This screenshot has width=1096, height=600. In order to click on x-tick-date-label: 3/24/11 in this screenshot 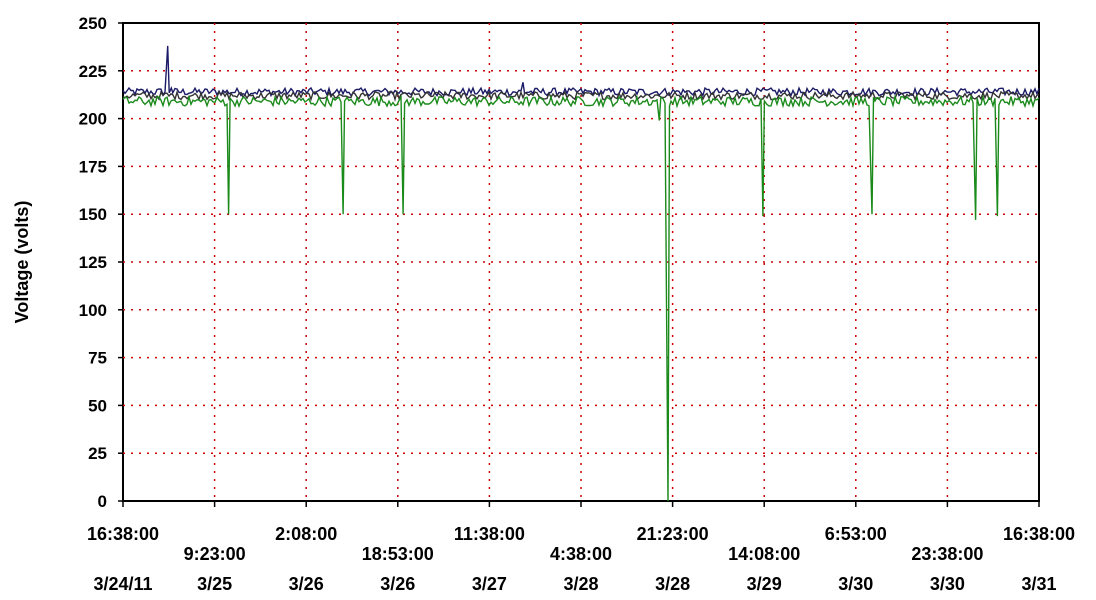, I will do `click(122, 584)`.